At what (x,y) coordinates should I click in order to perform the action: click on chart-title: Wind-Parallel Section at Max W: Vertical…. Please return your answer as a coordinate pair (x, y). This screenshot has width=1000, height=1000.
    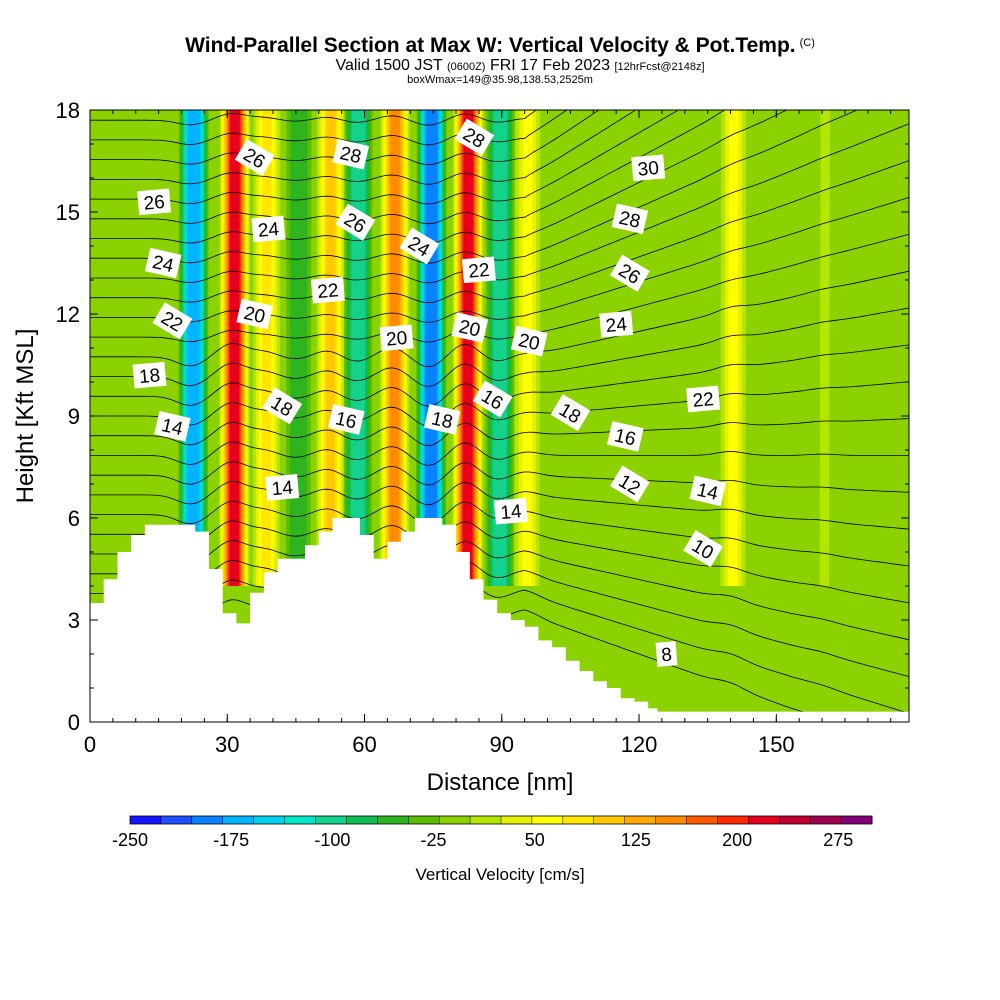
    Looking at the image, I should click on (490, 45).